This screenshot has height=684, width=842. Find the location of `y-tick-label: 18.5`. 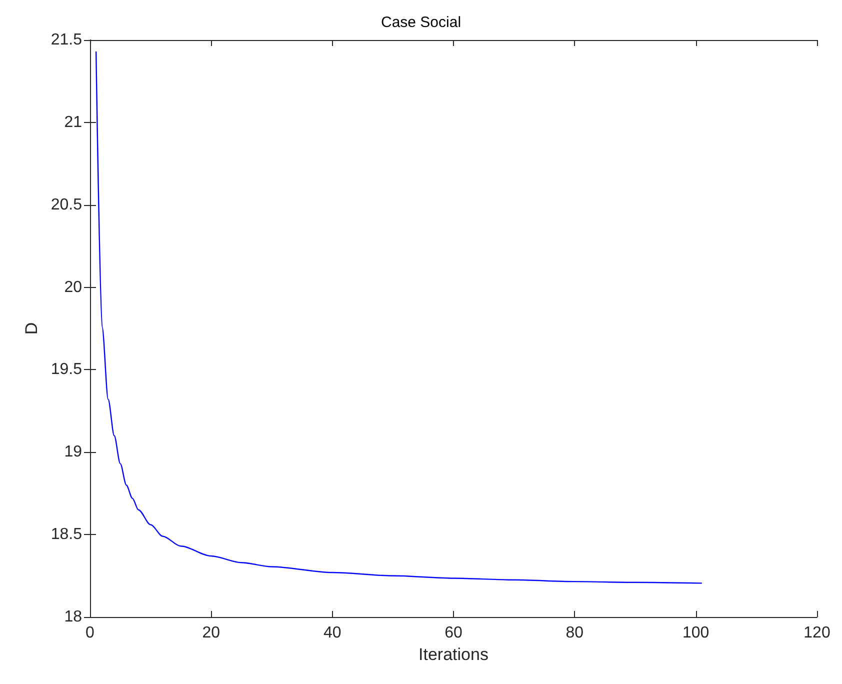

y-tick-label: 18.5 is located at coordinates (66, 535).